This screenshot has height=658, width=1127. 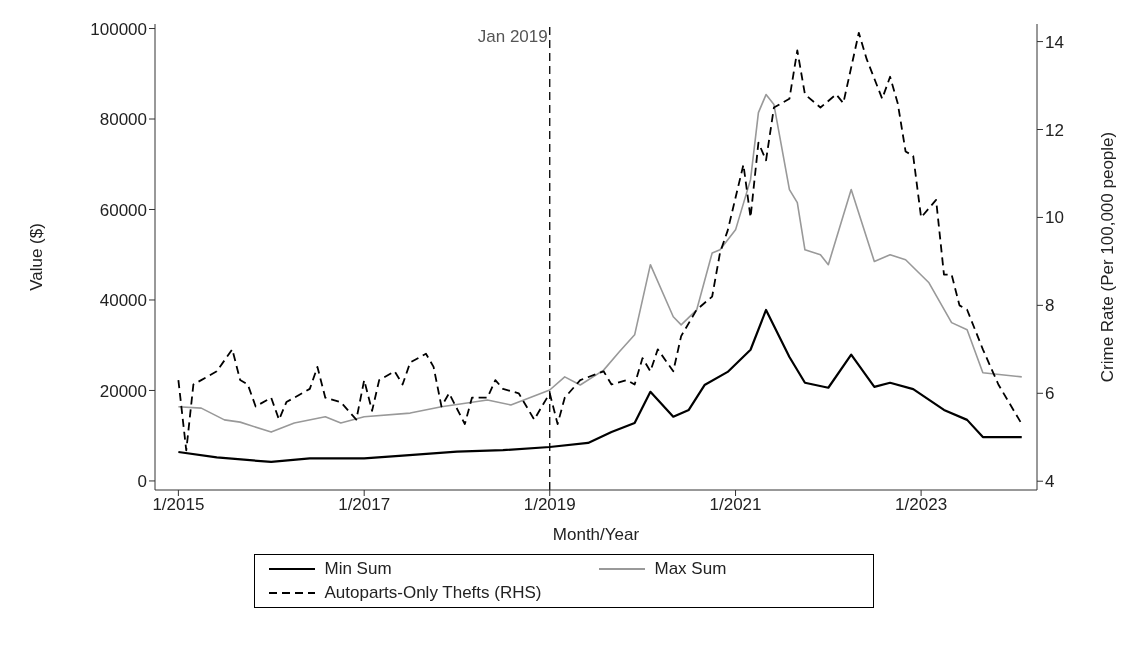 I want to click on legend-label: Min Sum, so click(x=358, y=569).